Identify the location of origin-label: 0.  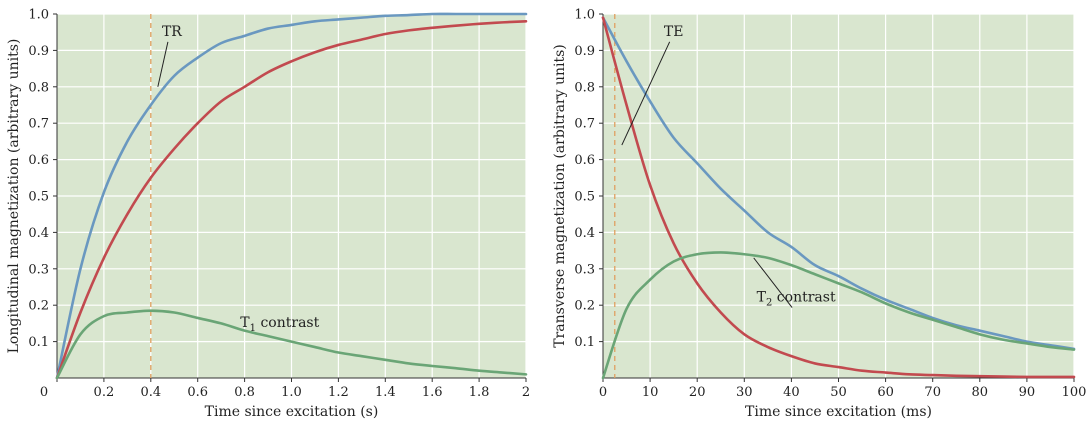
(44, 392).